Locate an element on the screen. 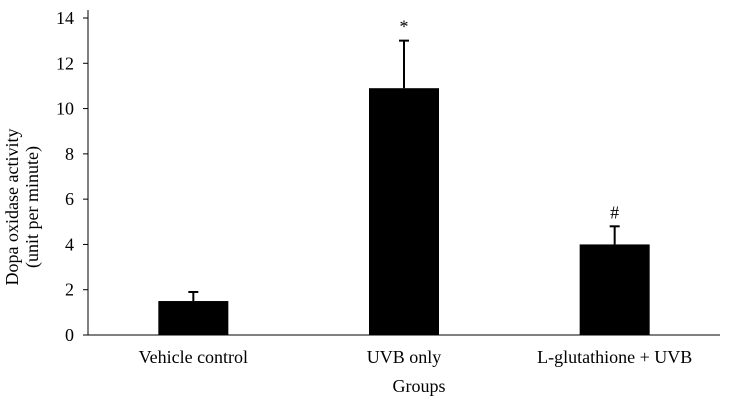  y-tick-label: 6 is located at coordinates (69, 199).